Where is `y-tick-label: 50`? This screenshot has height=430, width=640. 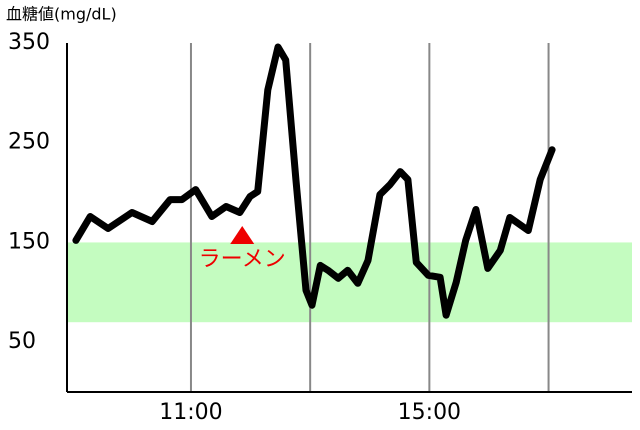
y-tick-label: 50 is located at coordinates (22, 341).